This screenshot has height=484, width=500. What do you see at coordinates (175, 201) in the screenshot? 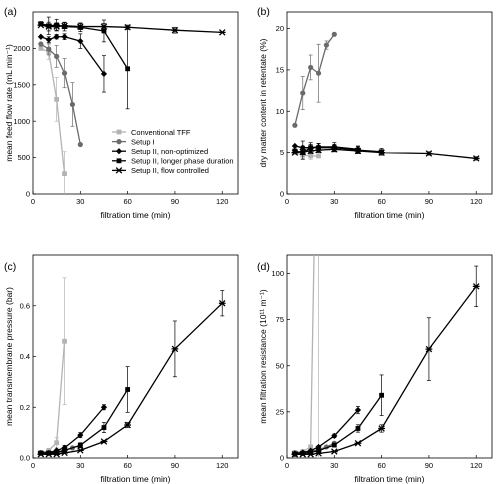
I see `x-tick-label: 90` at bounding box center [175, 201].